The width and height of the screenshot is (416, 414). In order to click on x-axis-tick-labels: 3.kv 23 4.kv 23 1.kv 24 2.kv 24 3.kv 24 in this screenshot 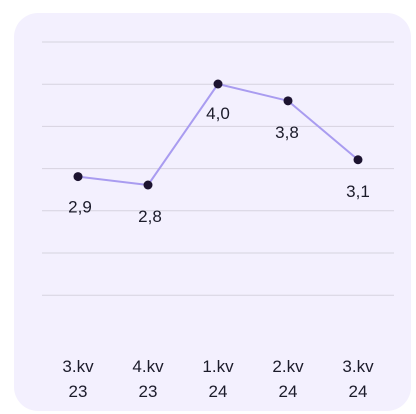, I will do `click(218, 379)`.